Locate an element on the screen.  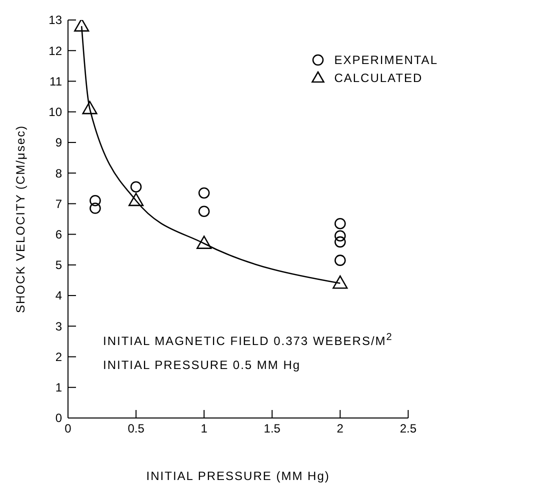
annotation: INITIAL MAGNETIC FIELD 0.373 WEBERS/M$^{2}$ is located at coordinates (248, 340).